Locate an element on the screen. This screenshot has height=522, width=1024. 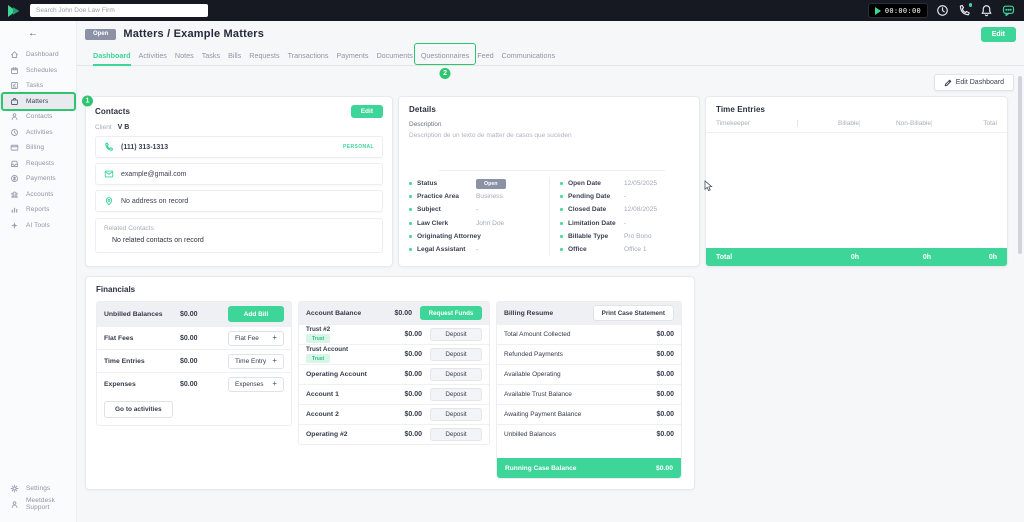
gear-icon is located at coordinates (14, 488).